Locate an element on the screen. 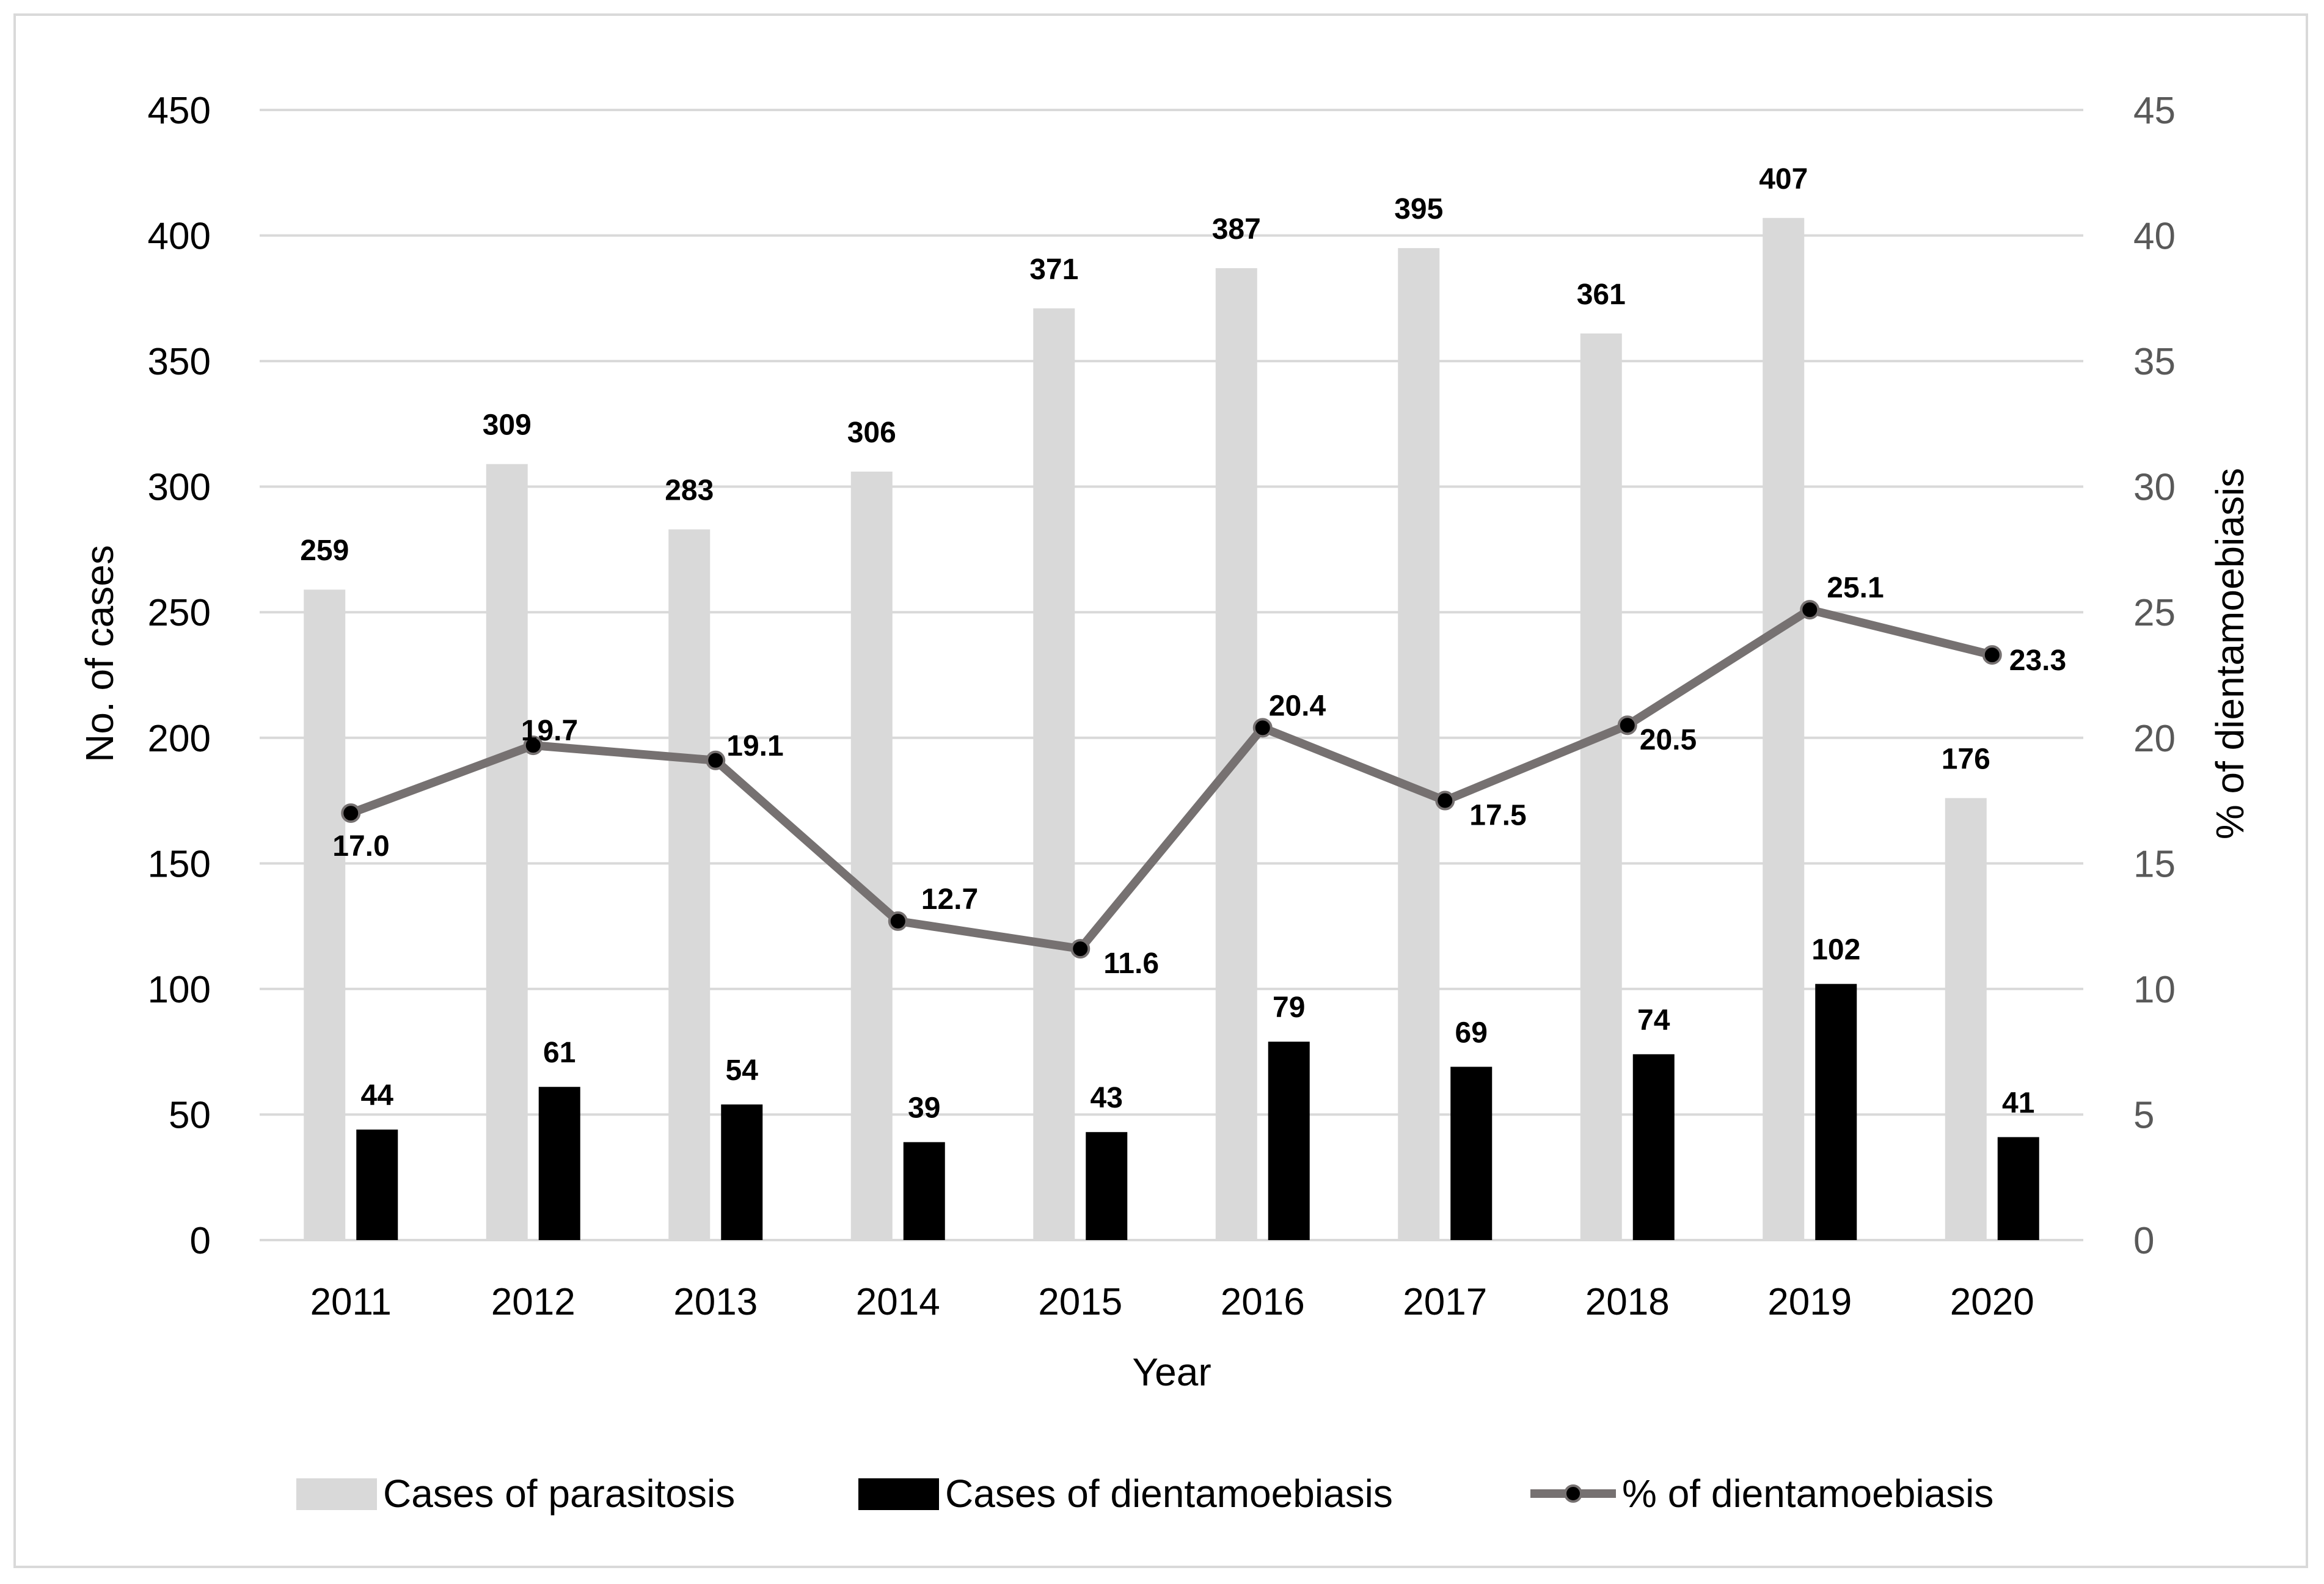 Image resolution: width=2324 pixels, height=1584 pixels. x-tick-label: 2013 is located at coordinates (715, 1302).